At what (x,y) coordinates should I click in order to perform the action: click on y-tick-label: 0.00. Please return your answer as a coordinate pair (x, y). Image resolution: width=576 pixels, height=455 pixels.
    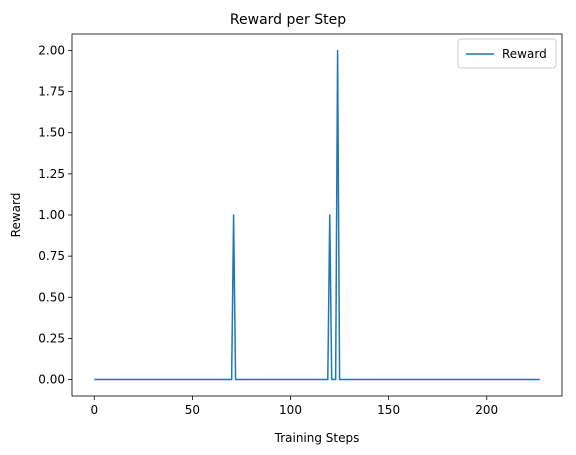
    Looking at the image, I should click on (51, 380).